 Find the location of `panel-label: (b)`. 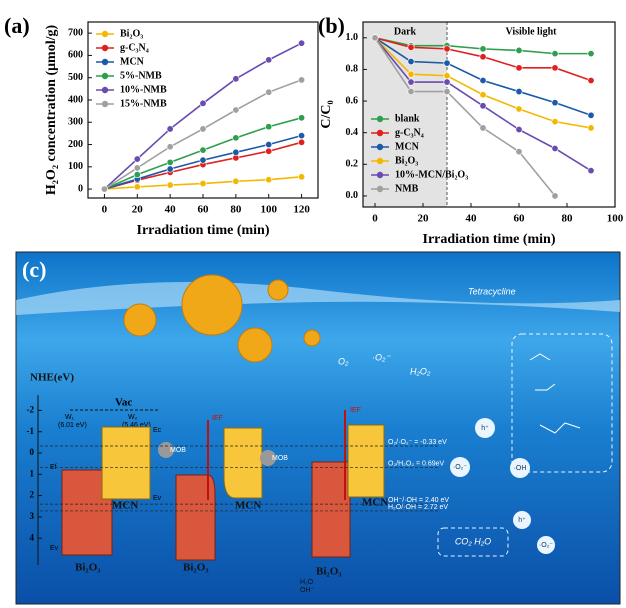

panel-label: (b) is located at coordinates (331, 25).